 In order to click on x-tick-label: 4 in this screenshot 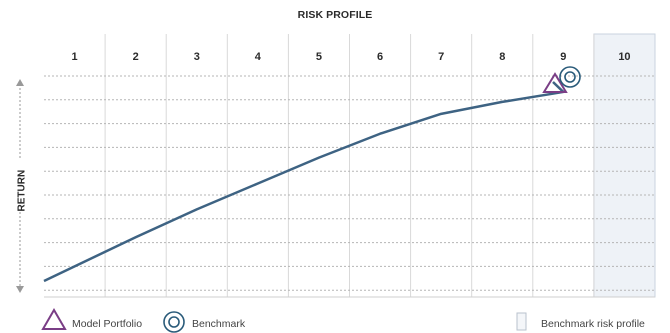, I will do `click(258, 57)`.